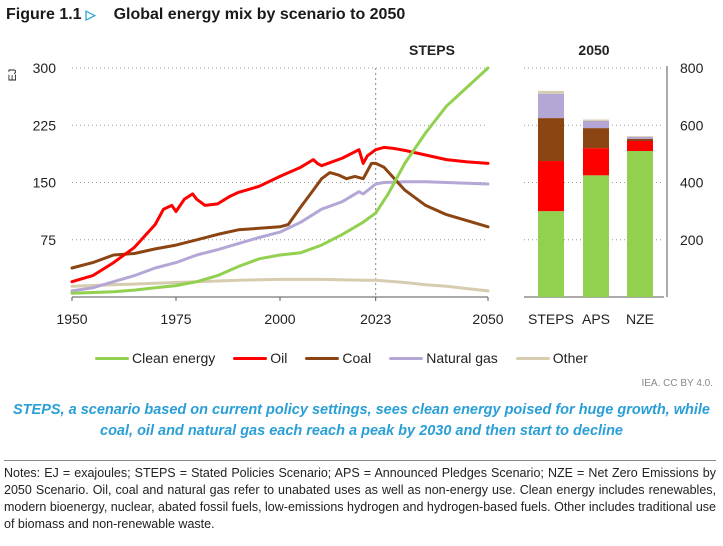 This screenshot has width=723, height=546. What do you see at coordinates (462, 358) in the screenshot?
I see `legend-label: Natural gas` at bounding box center [462, 358].